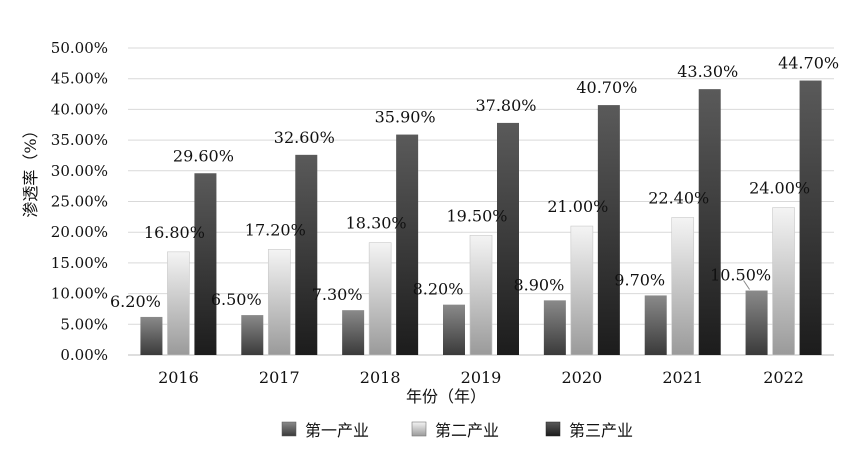 Image resolution: width=849 pixels, height=458 pixels. I want to click on bar-series-1-2020, so click(554, 327).